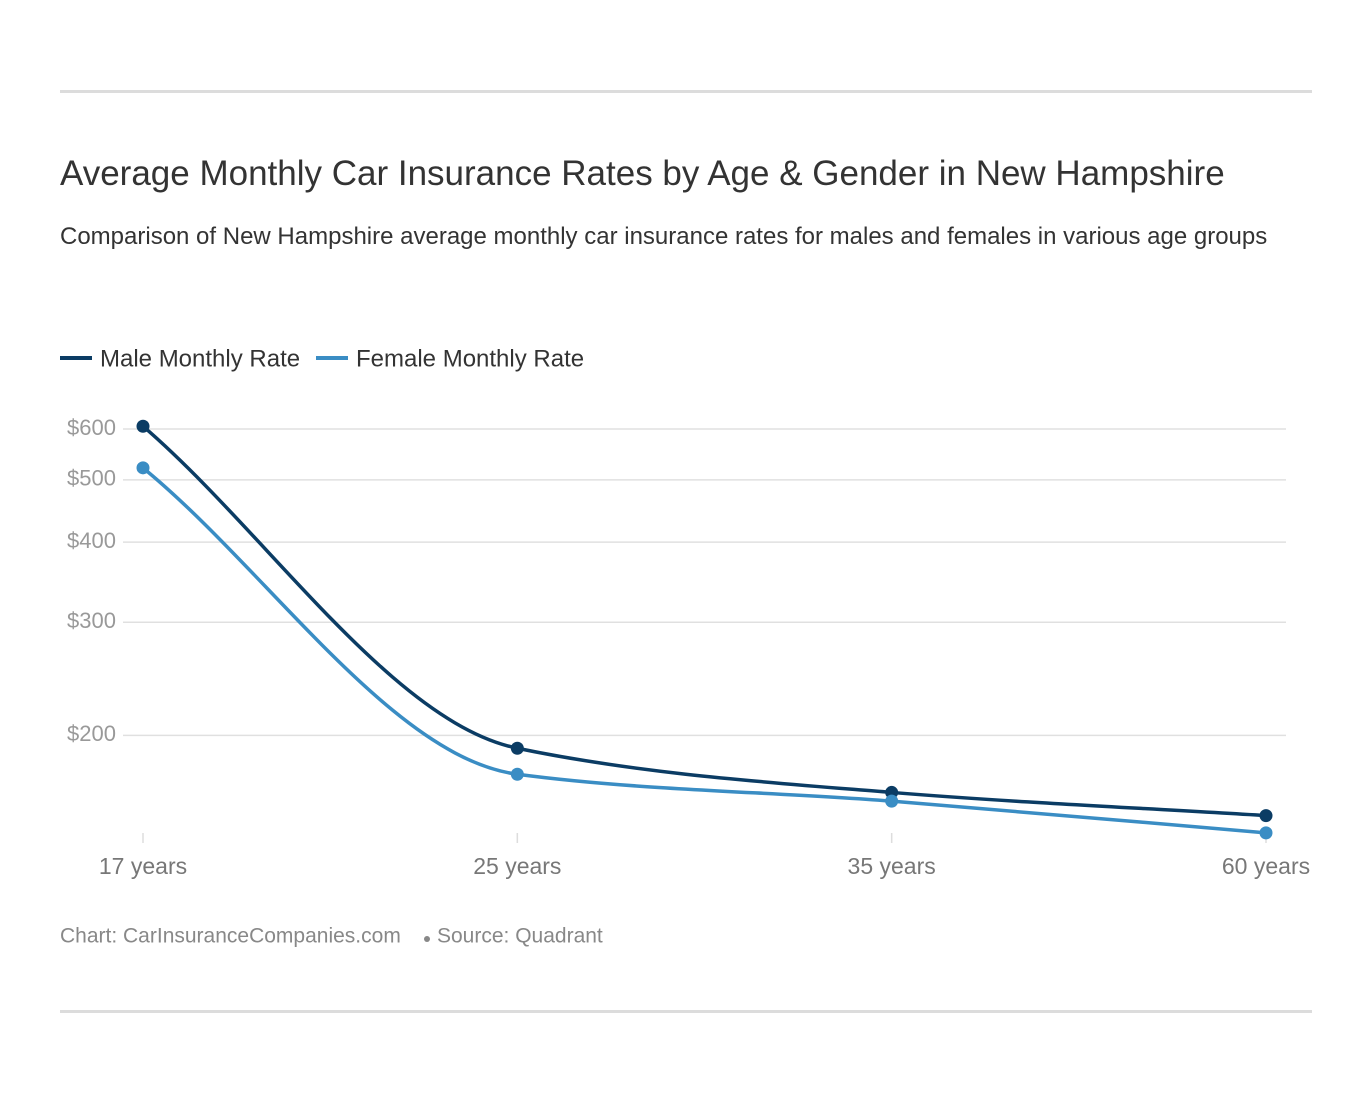  What do you see at coordinates (143, 866) in the screenshot?
I see `x-tick-label: 17 years` at bounding box center [143, 866].